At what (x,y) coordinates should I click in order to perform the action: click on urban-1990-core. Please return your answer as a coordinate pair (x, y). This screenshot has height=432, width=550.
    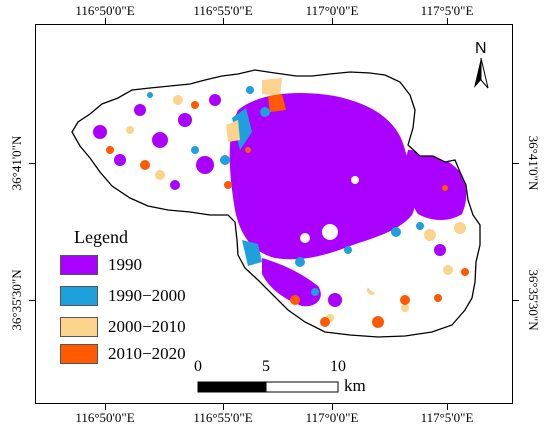
    Looking at the image, I should click on (322, 176).